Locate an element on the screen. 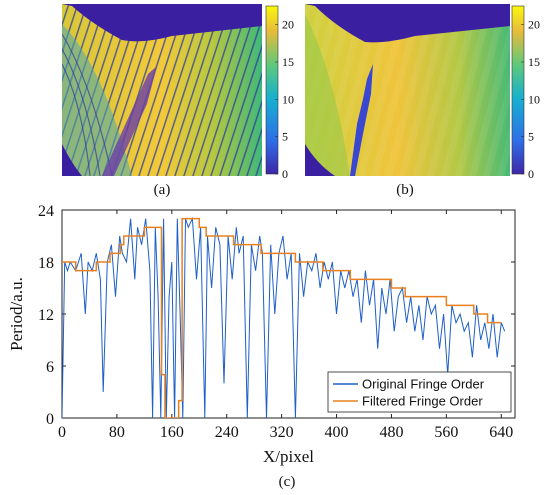  legend-box is located at coordinates (419, 392).